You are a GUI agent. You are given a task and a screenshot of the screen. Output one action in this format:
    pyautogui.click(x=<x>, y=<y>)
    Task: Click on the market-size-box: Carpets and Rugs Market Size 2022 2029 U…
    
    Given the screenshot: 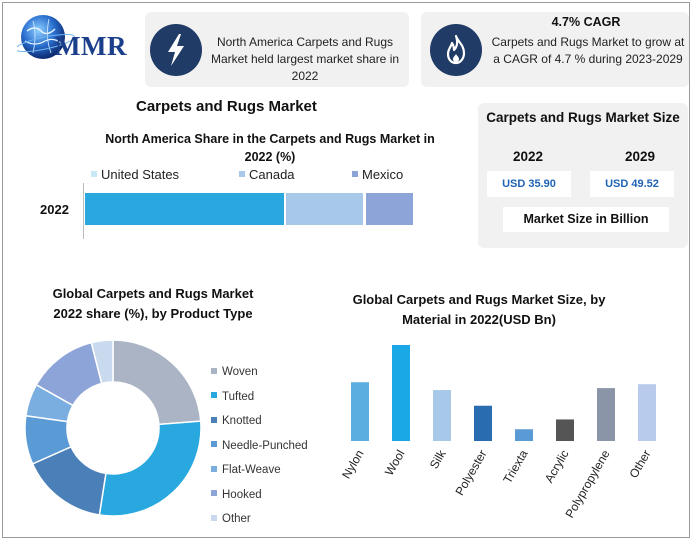 What is the action you would take?
    pyautogui.click(x=583, y=175)
    